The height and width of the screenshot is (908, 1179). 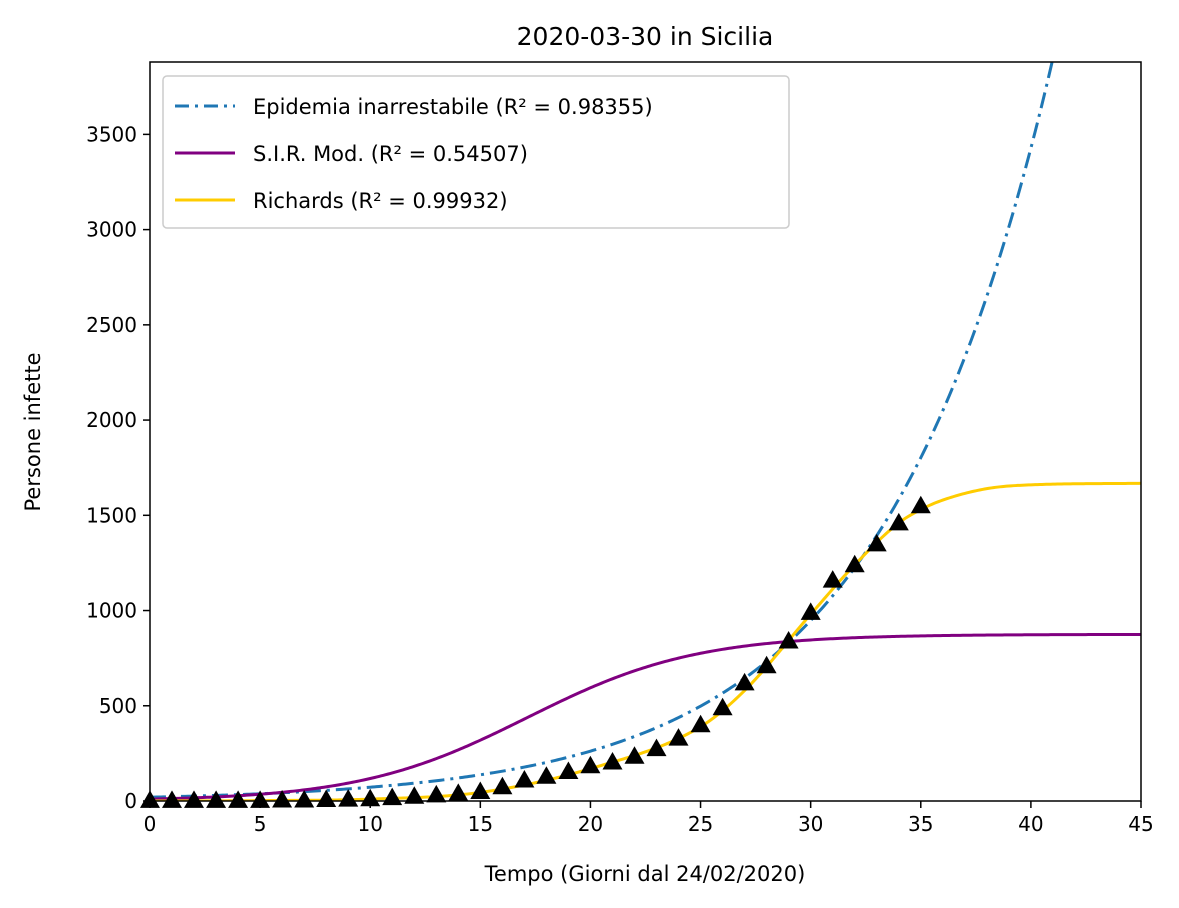 I want to click on y-tick-label: 0, so click(x=130, y=801).